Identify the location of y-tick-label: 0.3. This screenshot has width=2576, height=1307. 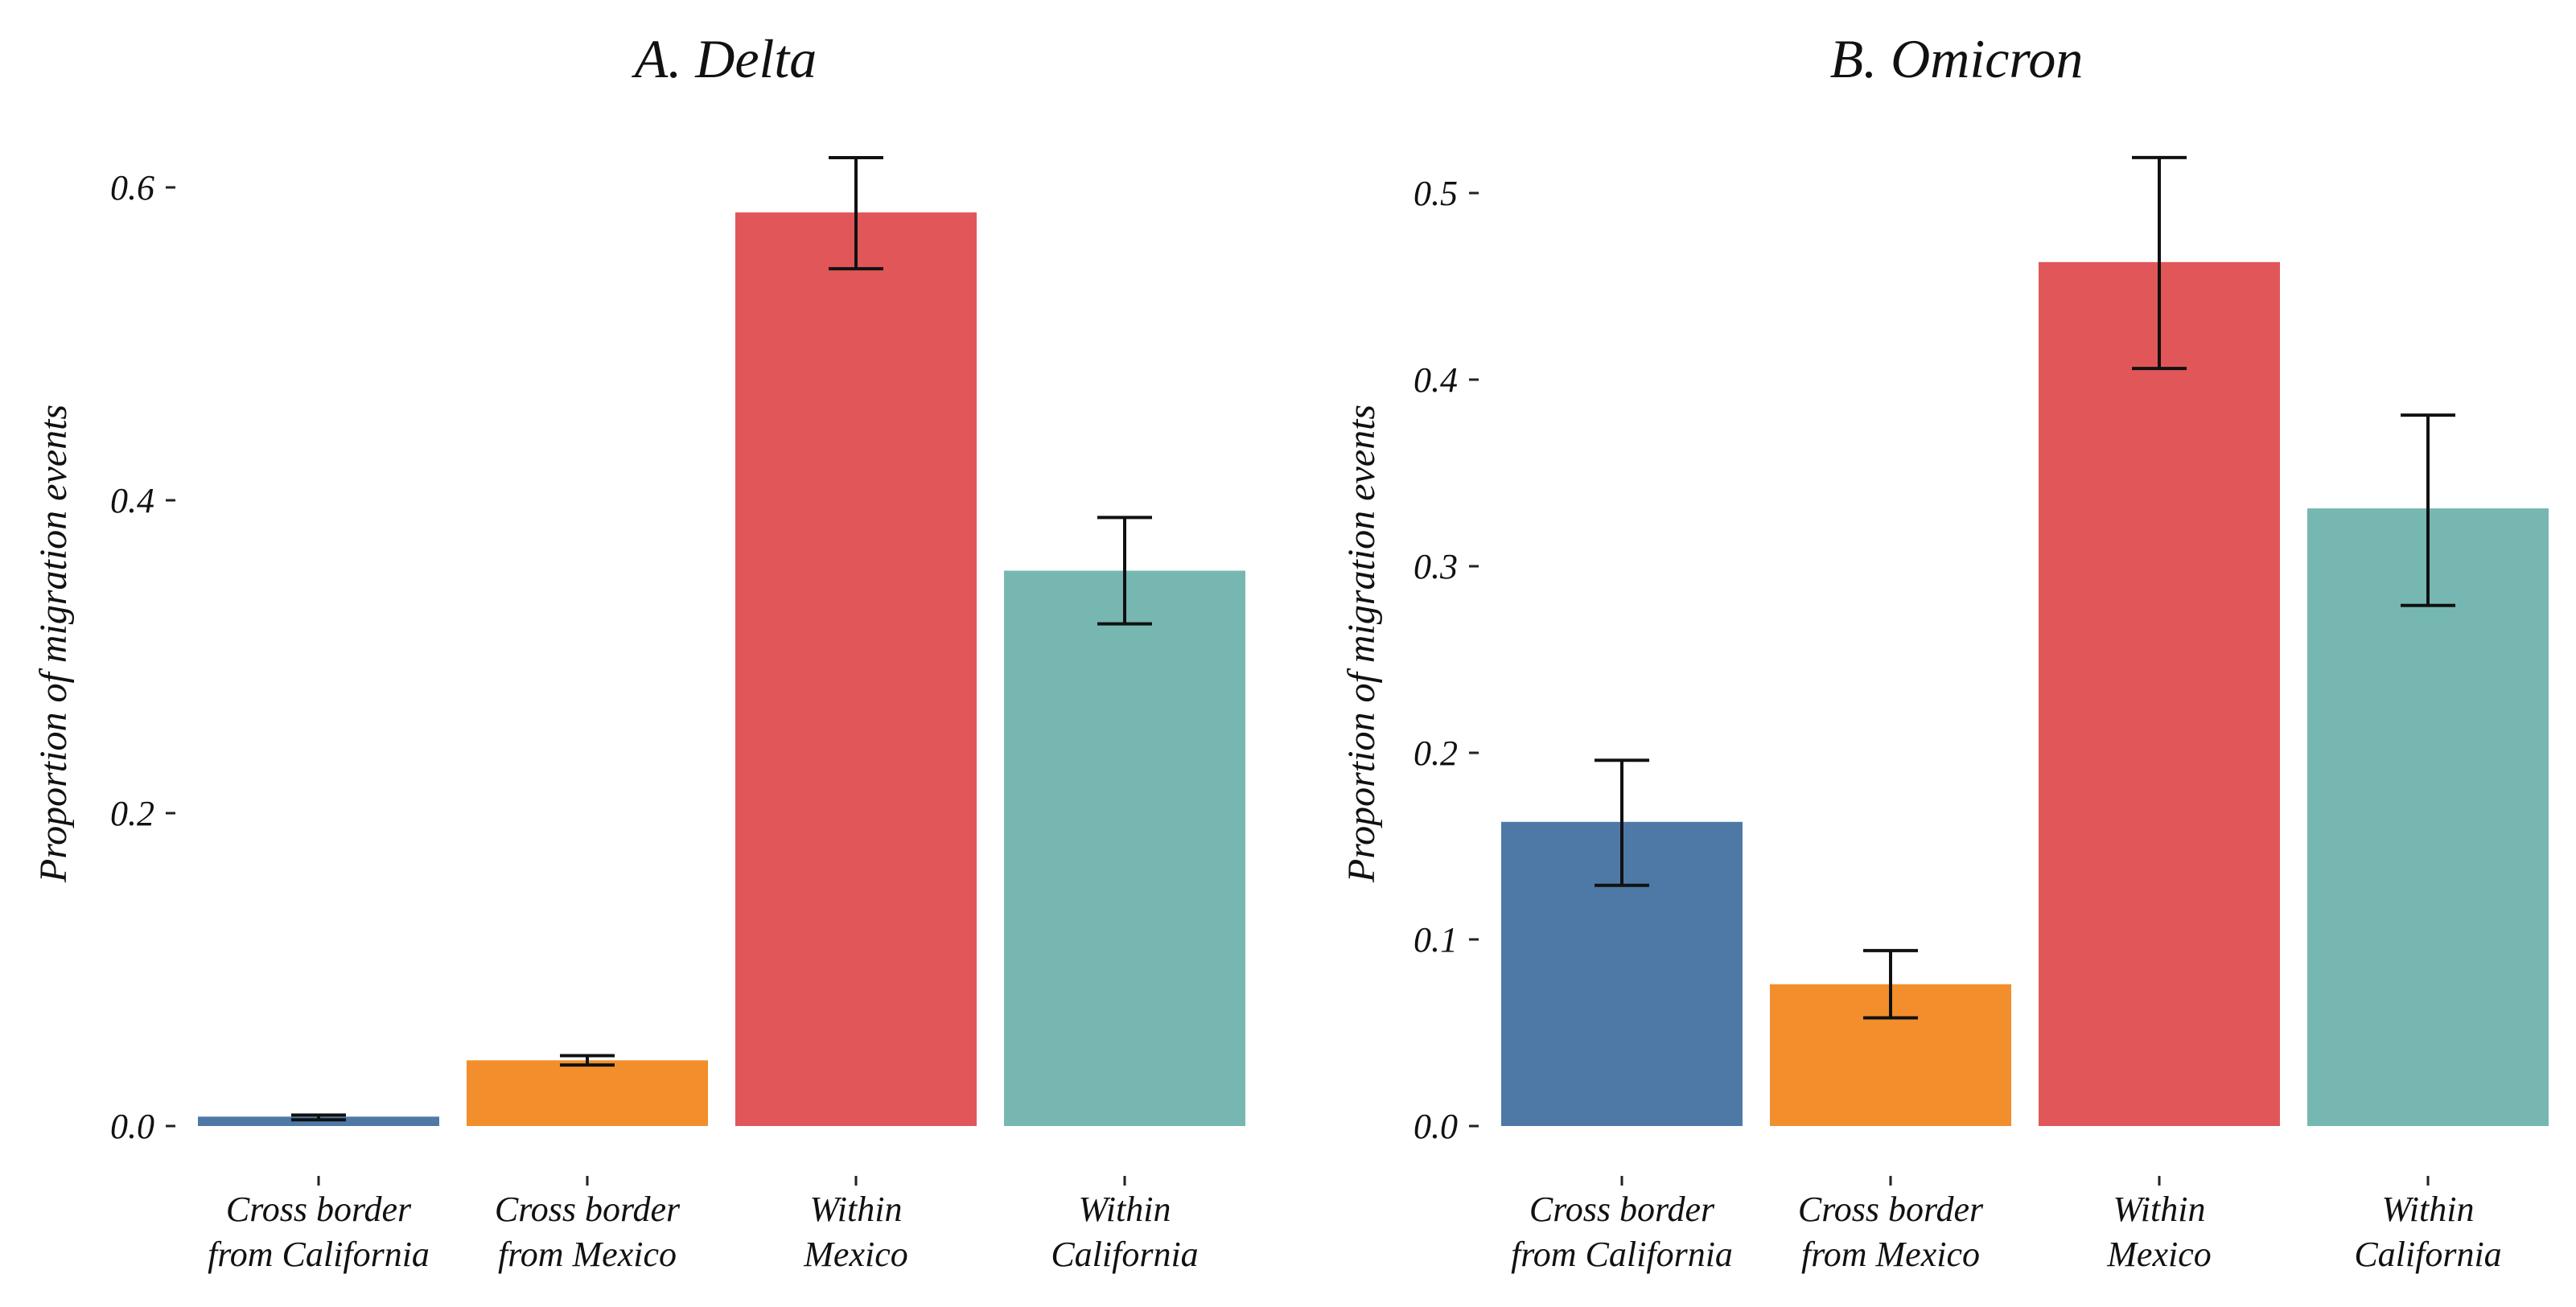
(1436, 566).